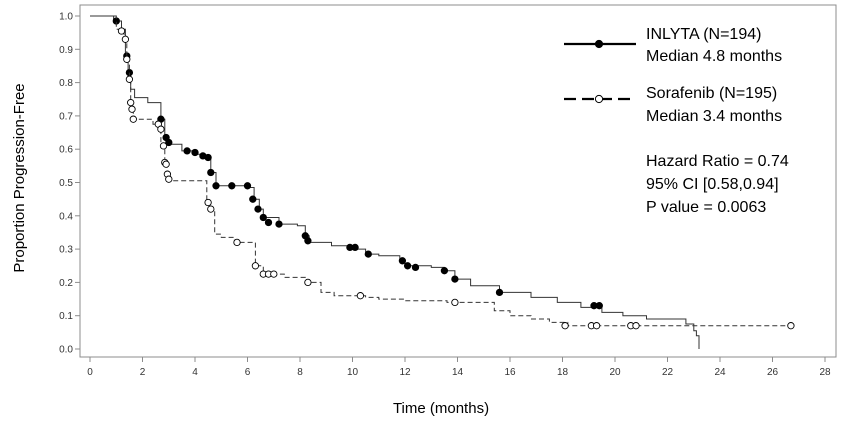 Image resolution: width=843 pixels, height=421 pixels. Describe the element at coordinates (66, 150) in the screenshot. I see `y-tick-label: 0.6` at that location.